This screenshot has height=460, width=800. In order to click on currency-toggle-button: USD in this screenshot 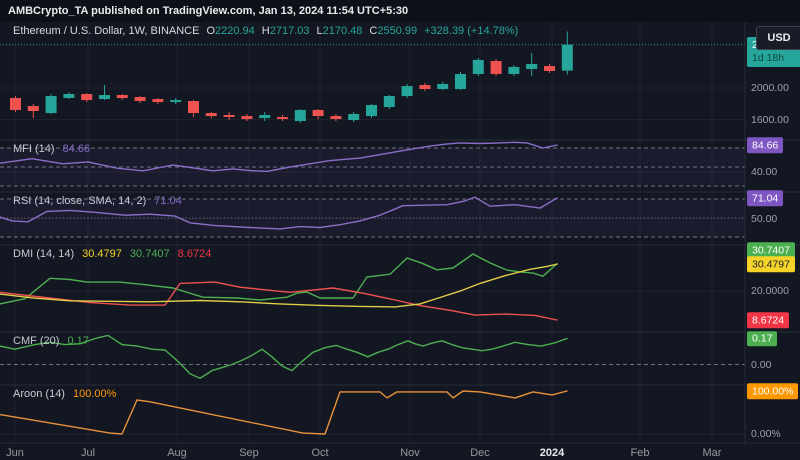, I will do `click(778, 38)`.